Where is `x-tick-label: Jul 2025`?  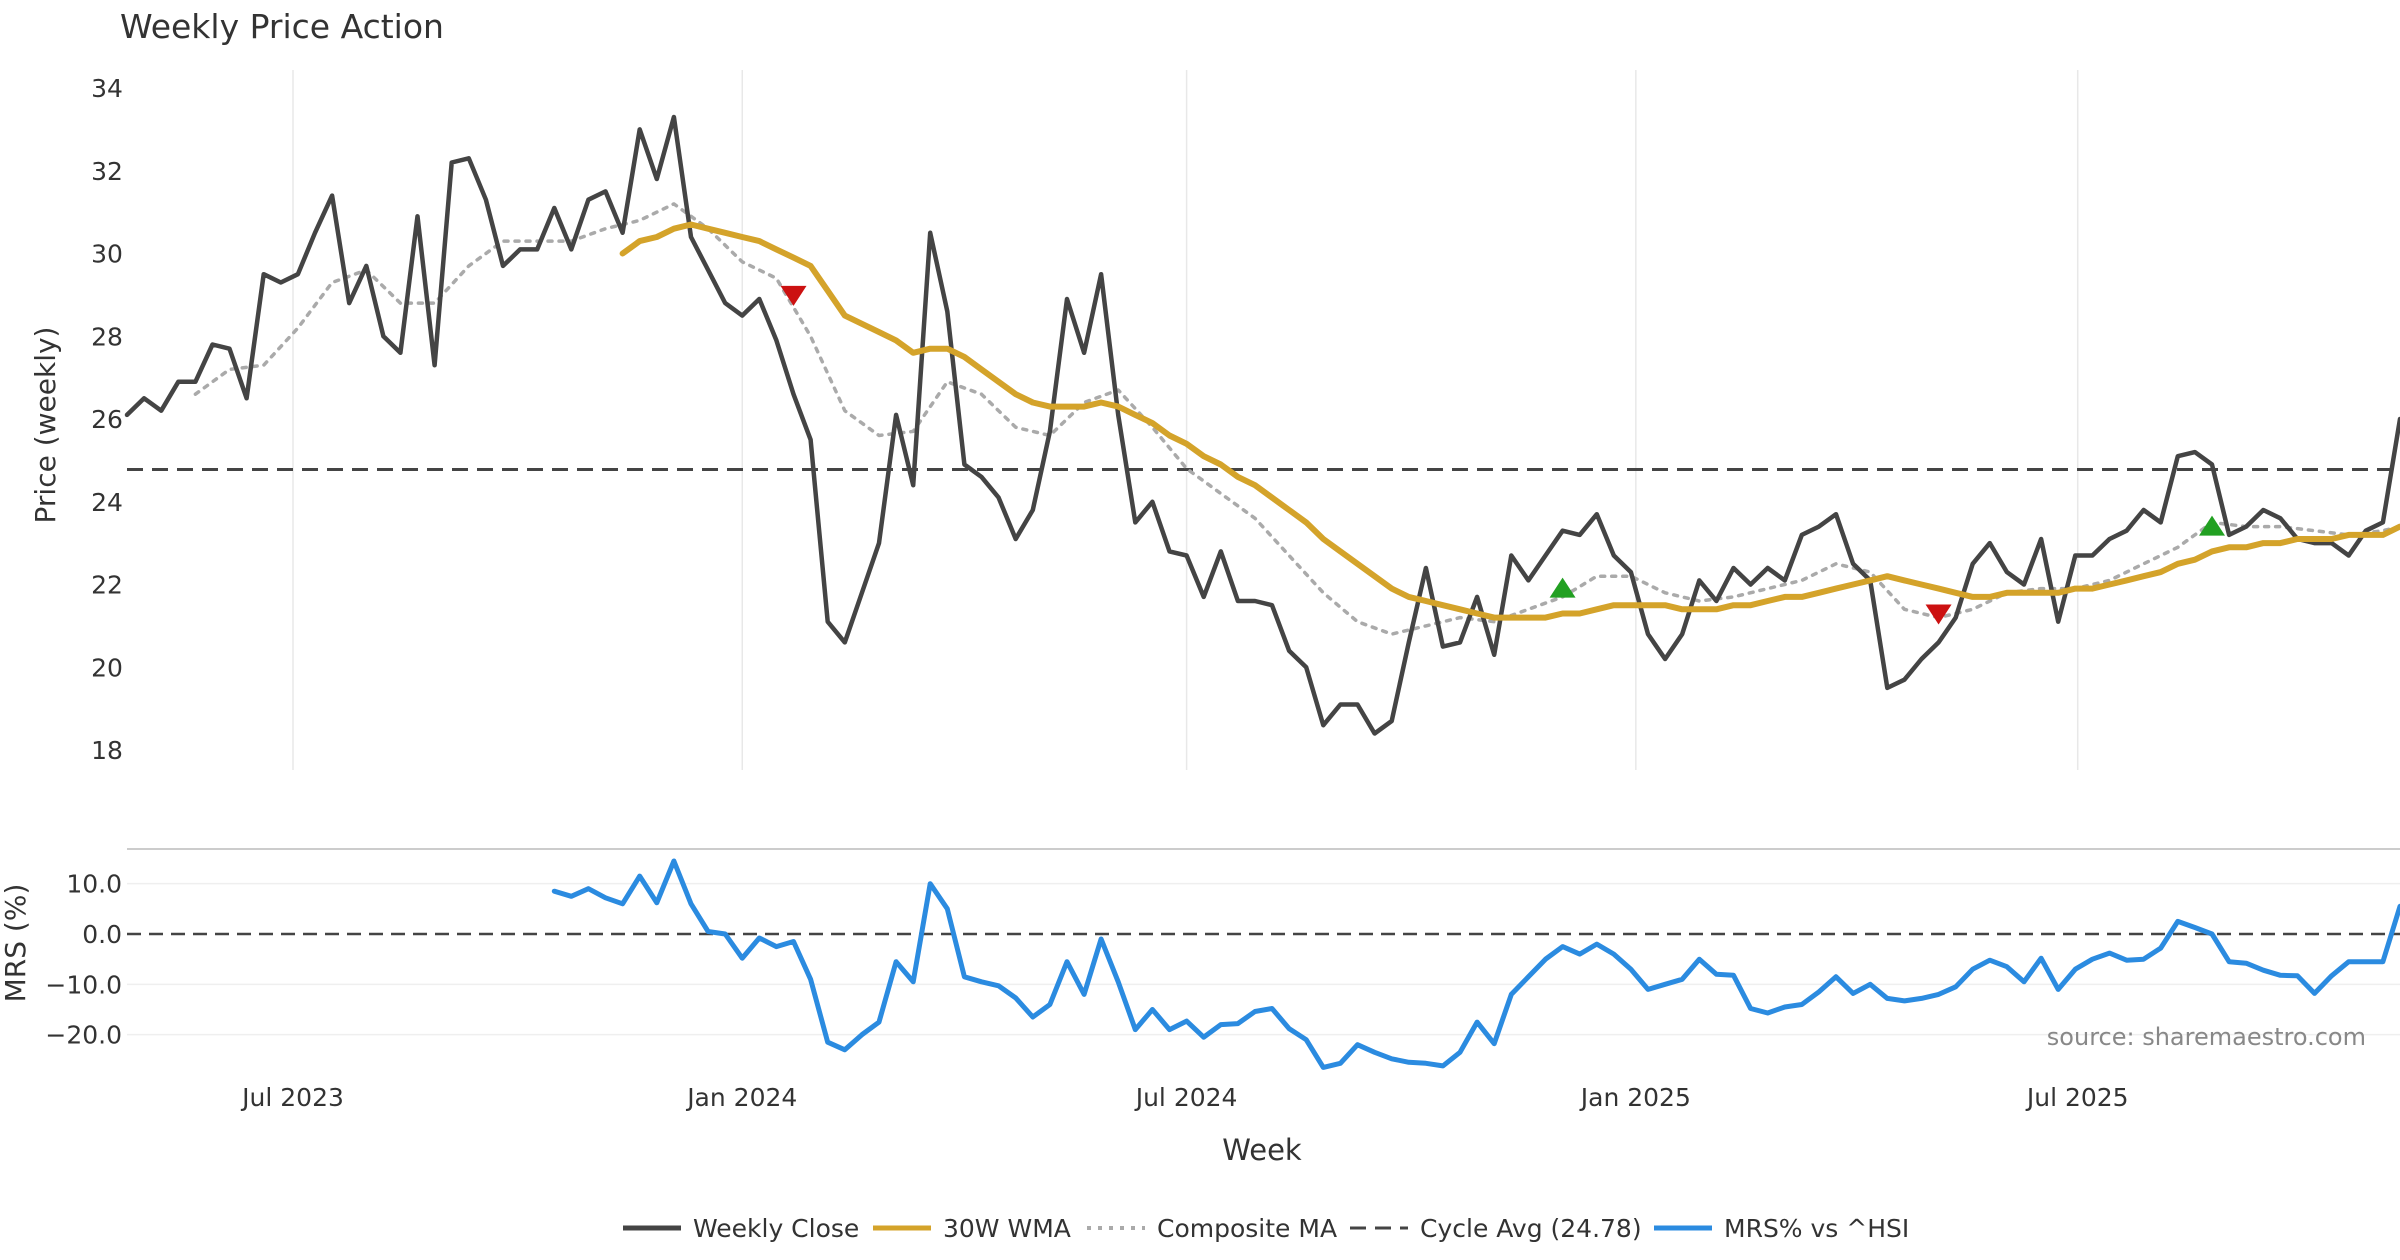 x-tick-label: Jul 2025 is located at coordinates (2077, 1097).